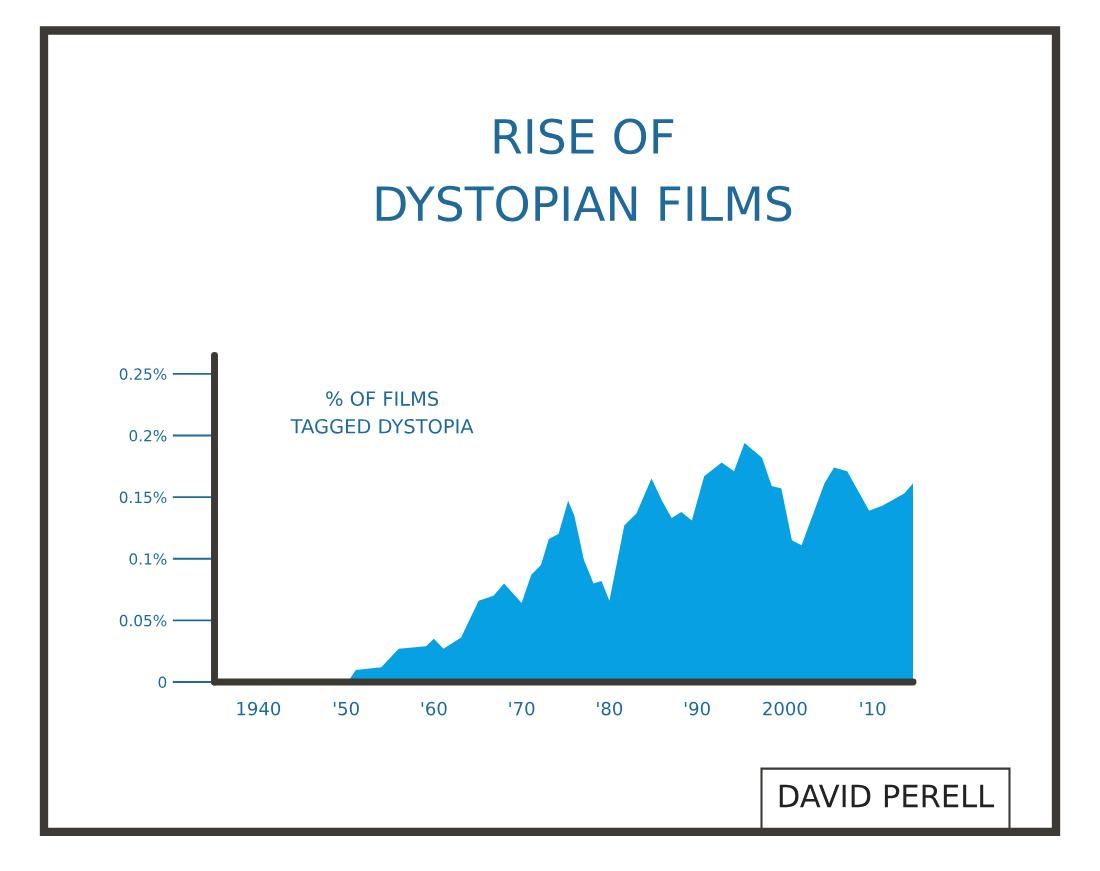 The height and width of the screenshot is (871, 1100). What do you see at coordinates (610, 708) in the screenshot?
I see `x-tick-label: '80` at bounding box center [610, 708].